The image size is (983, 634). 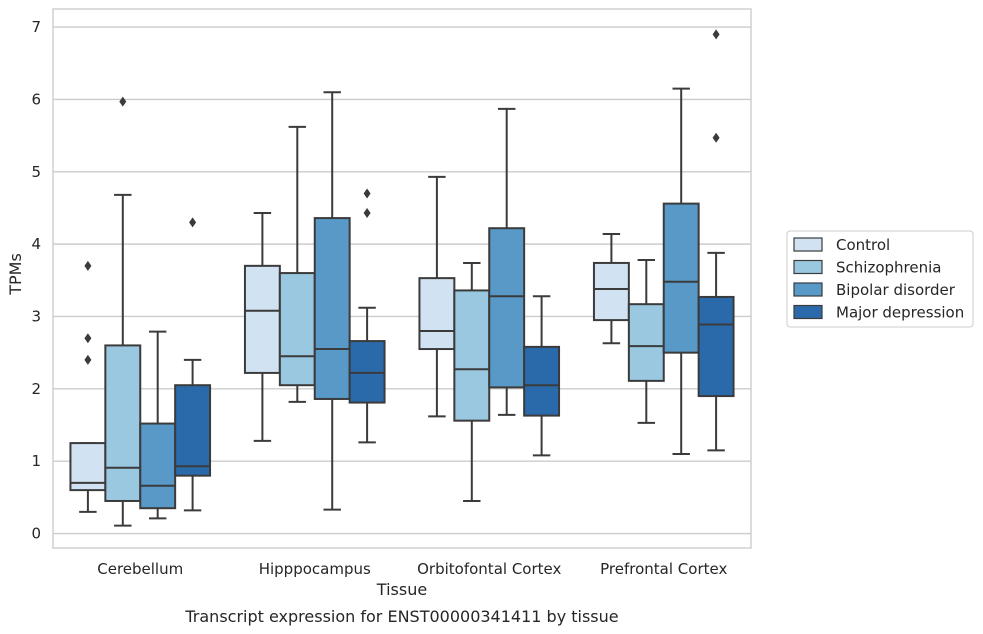 What do you see at coordinates (36, 244) in the screenshot?
I see `y-tick-label: 4` at bounding box center [36, 244].